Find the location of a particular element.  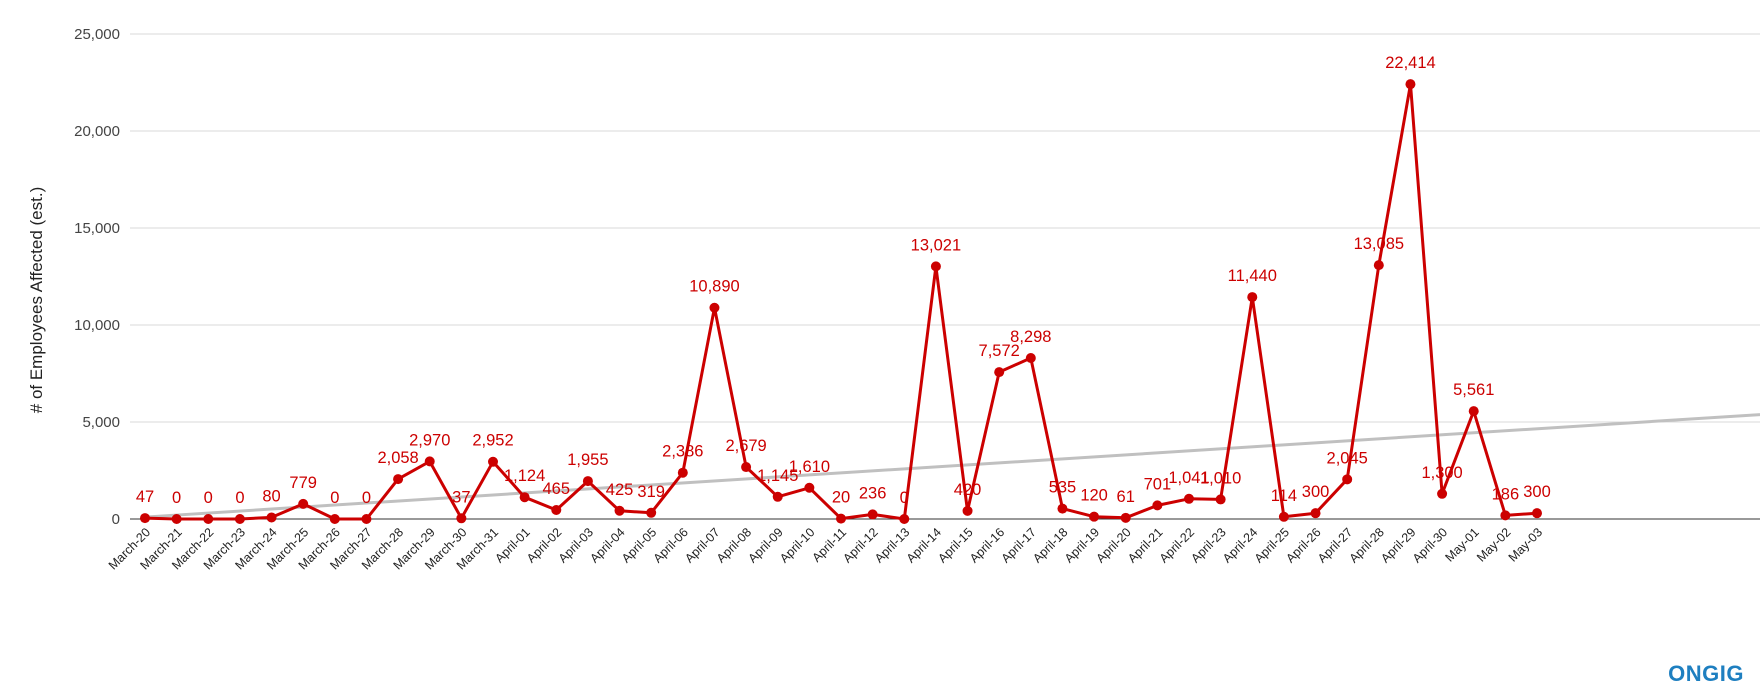

data-label: 13,021 is located at coordinates (936, 245).